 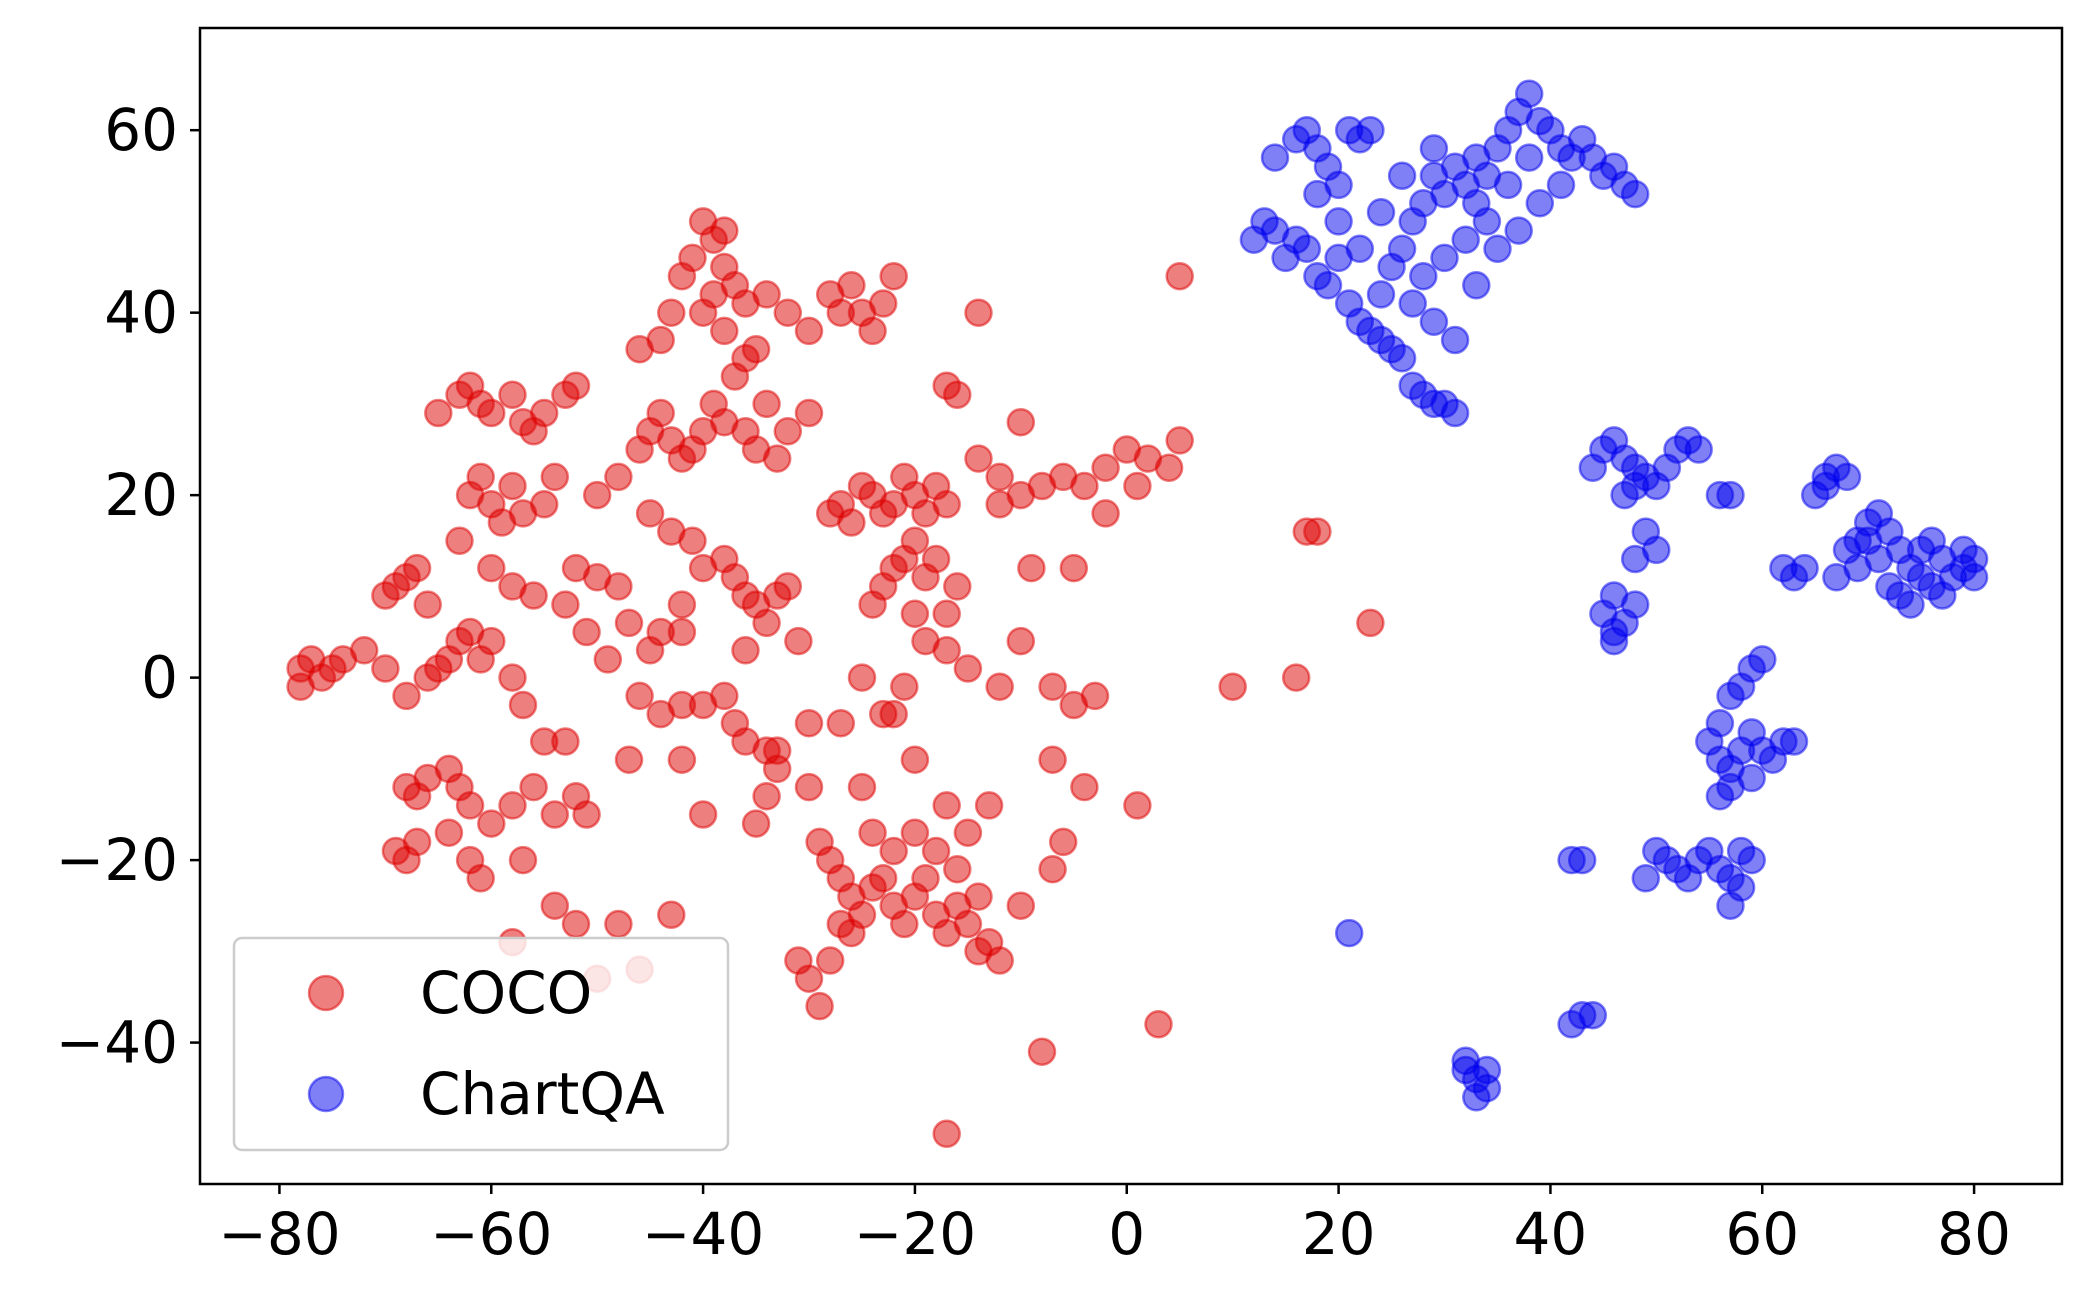 I want to click on y-tick-label: −40, so click(x=117, y=1043).